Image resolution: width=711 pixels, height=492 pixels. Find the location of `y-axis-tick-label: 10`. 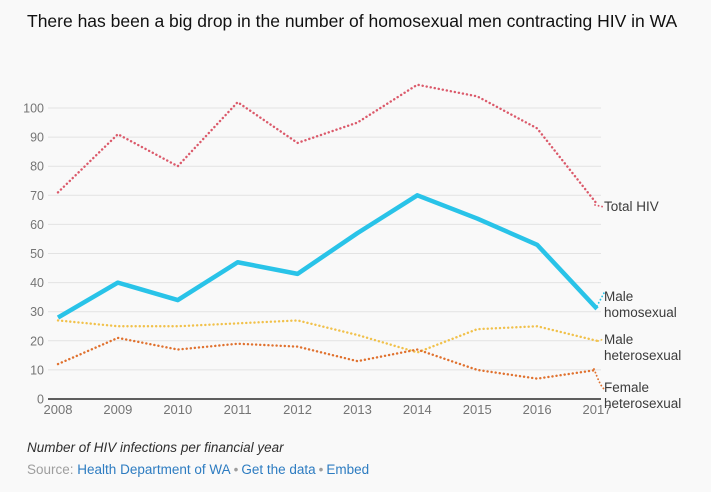

y-axis-tick-label: 10 is located at coordinates (37, 370).